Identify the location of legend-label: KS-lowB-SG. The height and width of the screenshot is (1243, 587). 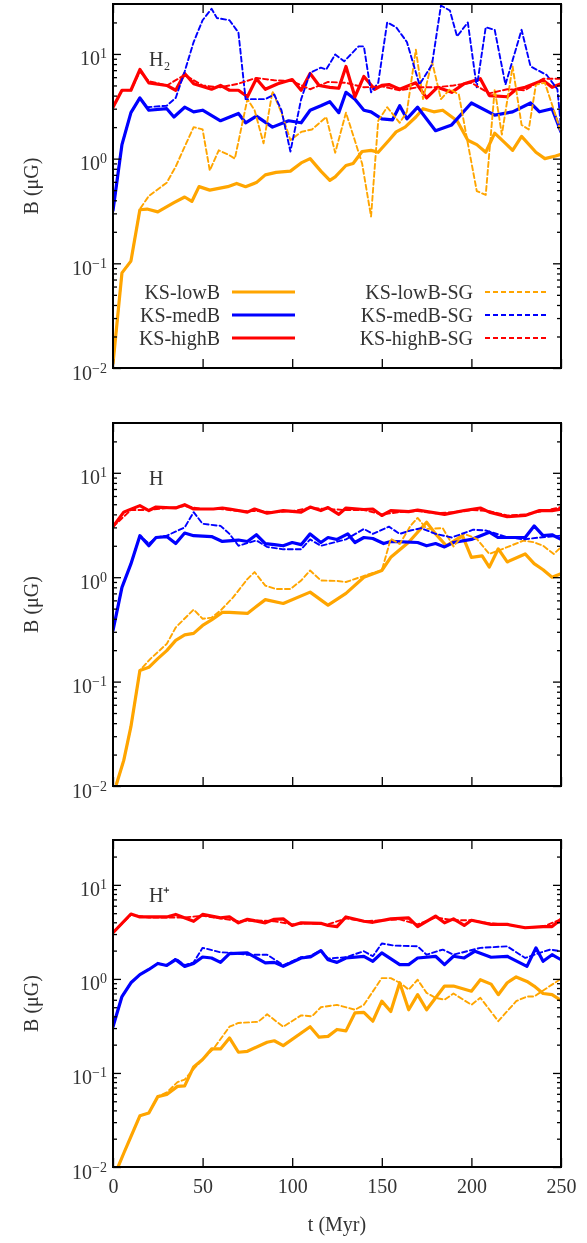
(419, 292).